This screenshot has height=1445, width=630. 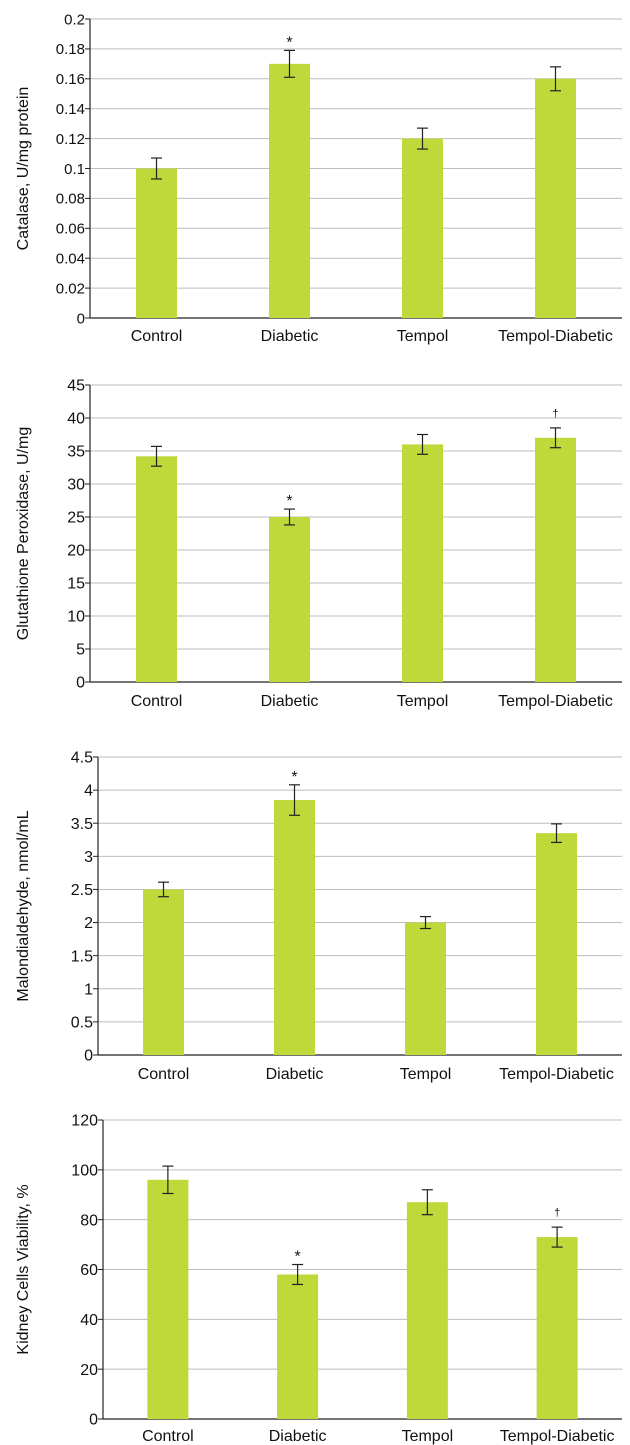 I want to click on y-tick-label: 3.5, so click(x=82, y=824).